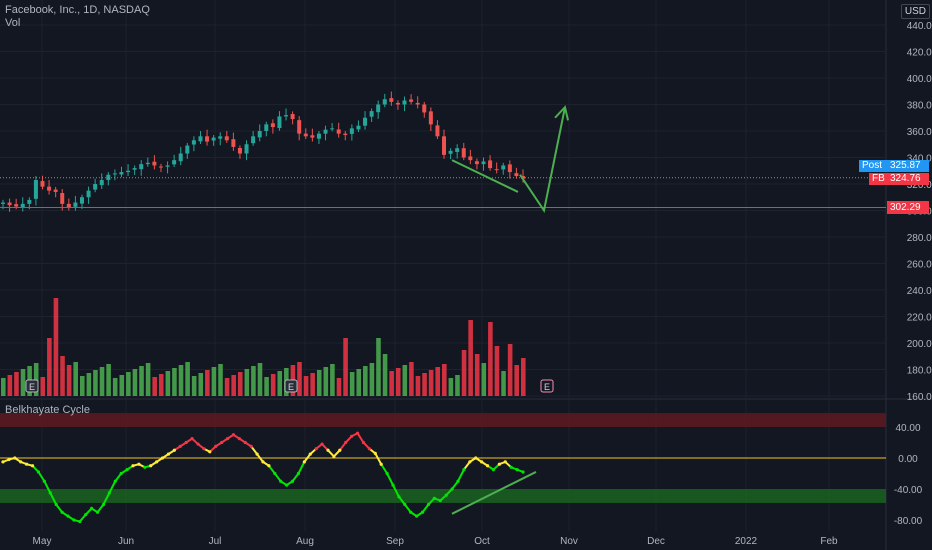  What do you see at coordinates (915, 11) in the screenshot?
I see `currency-badge: USD` at bounding box center [915, 11].